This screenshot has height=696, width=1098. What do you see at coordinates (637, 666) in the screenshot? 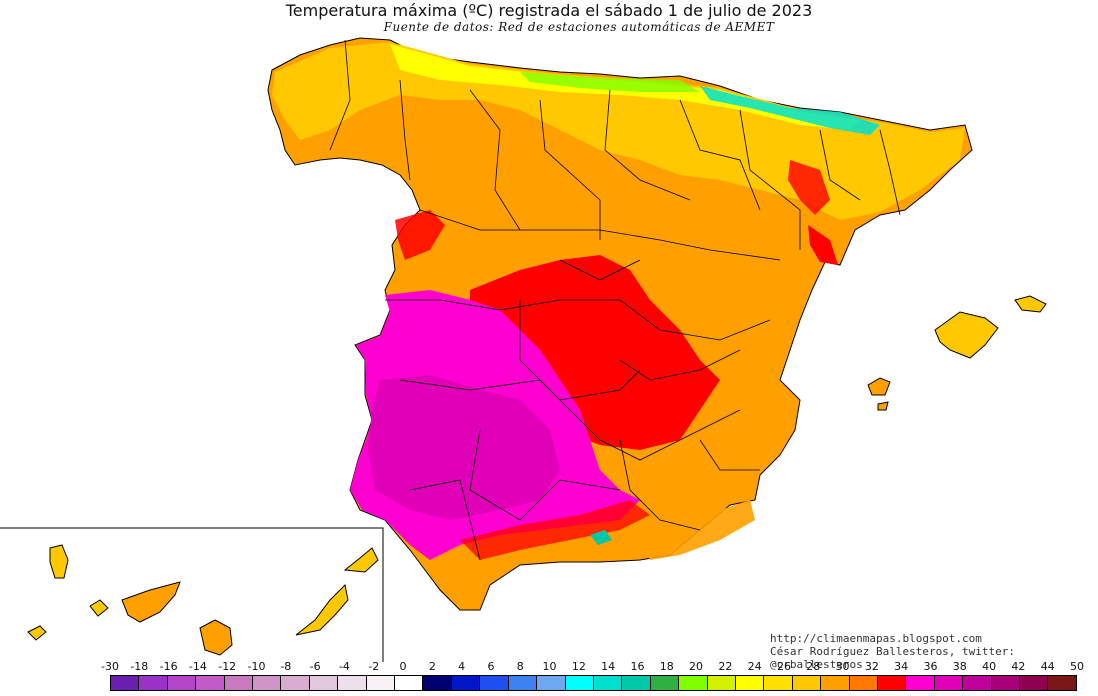
I see `legend-label: 16` at bounding box center [637, 666].